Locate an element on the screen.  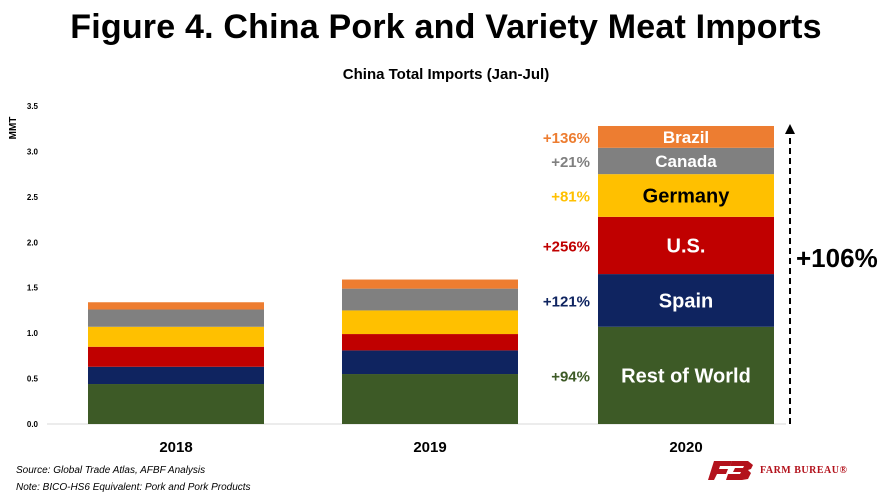
y-tick-label: 0.0 is located at coordinates (33, 424).